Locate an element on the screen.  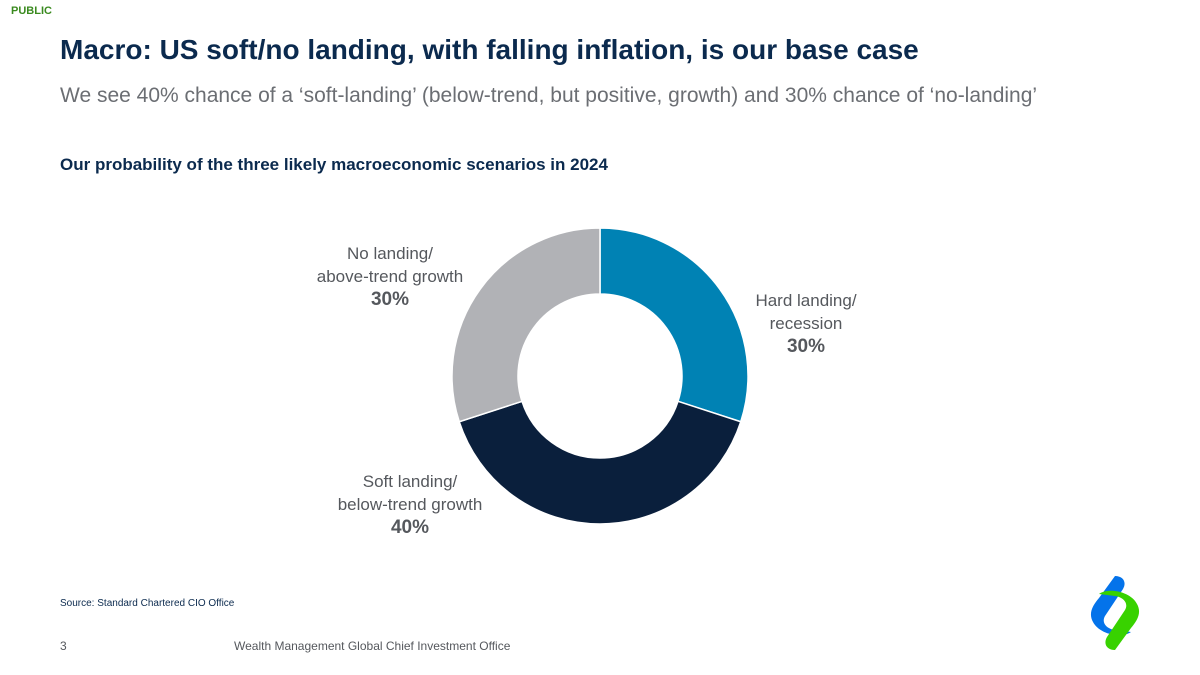
slice-label-hard-landing: Hard landing/ recession 30% is located at coordinates (806, 323).